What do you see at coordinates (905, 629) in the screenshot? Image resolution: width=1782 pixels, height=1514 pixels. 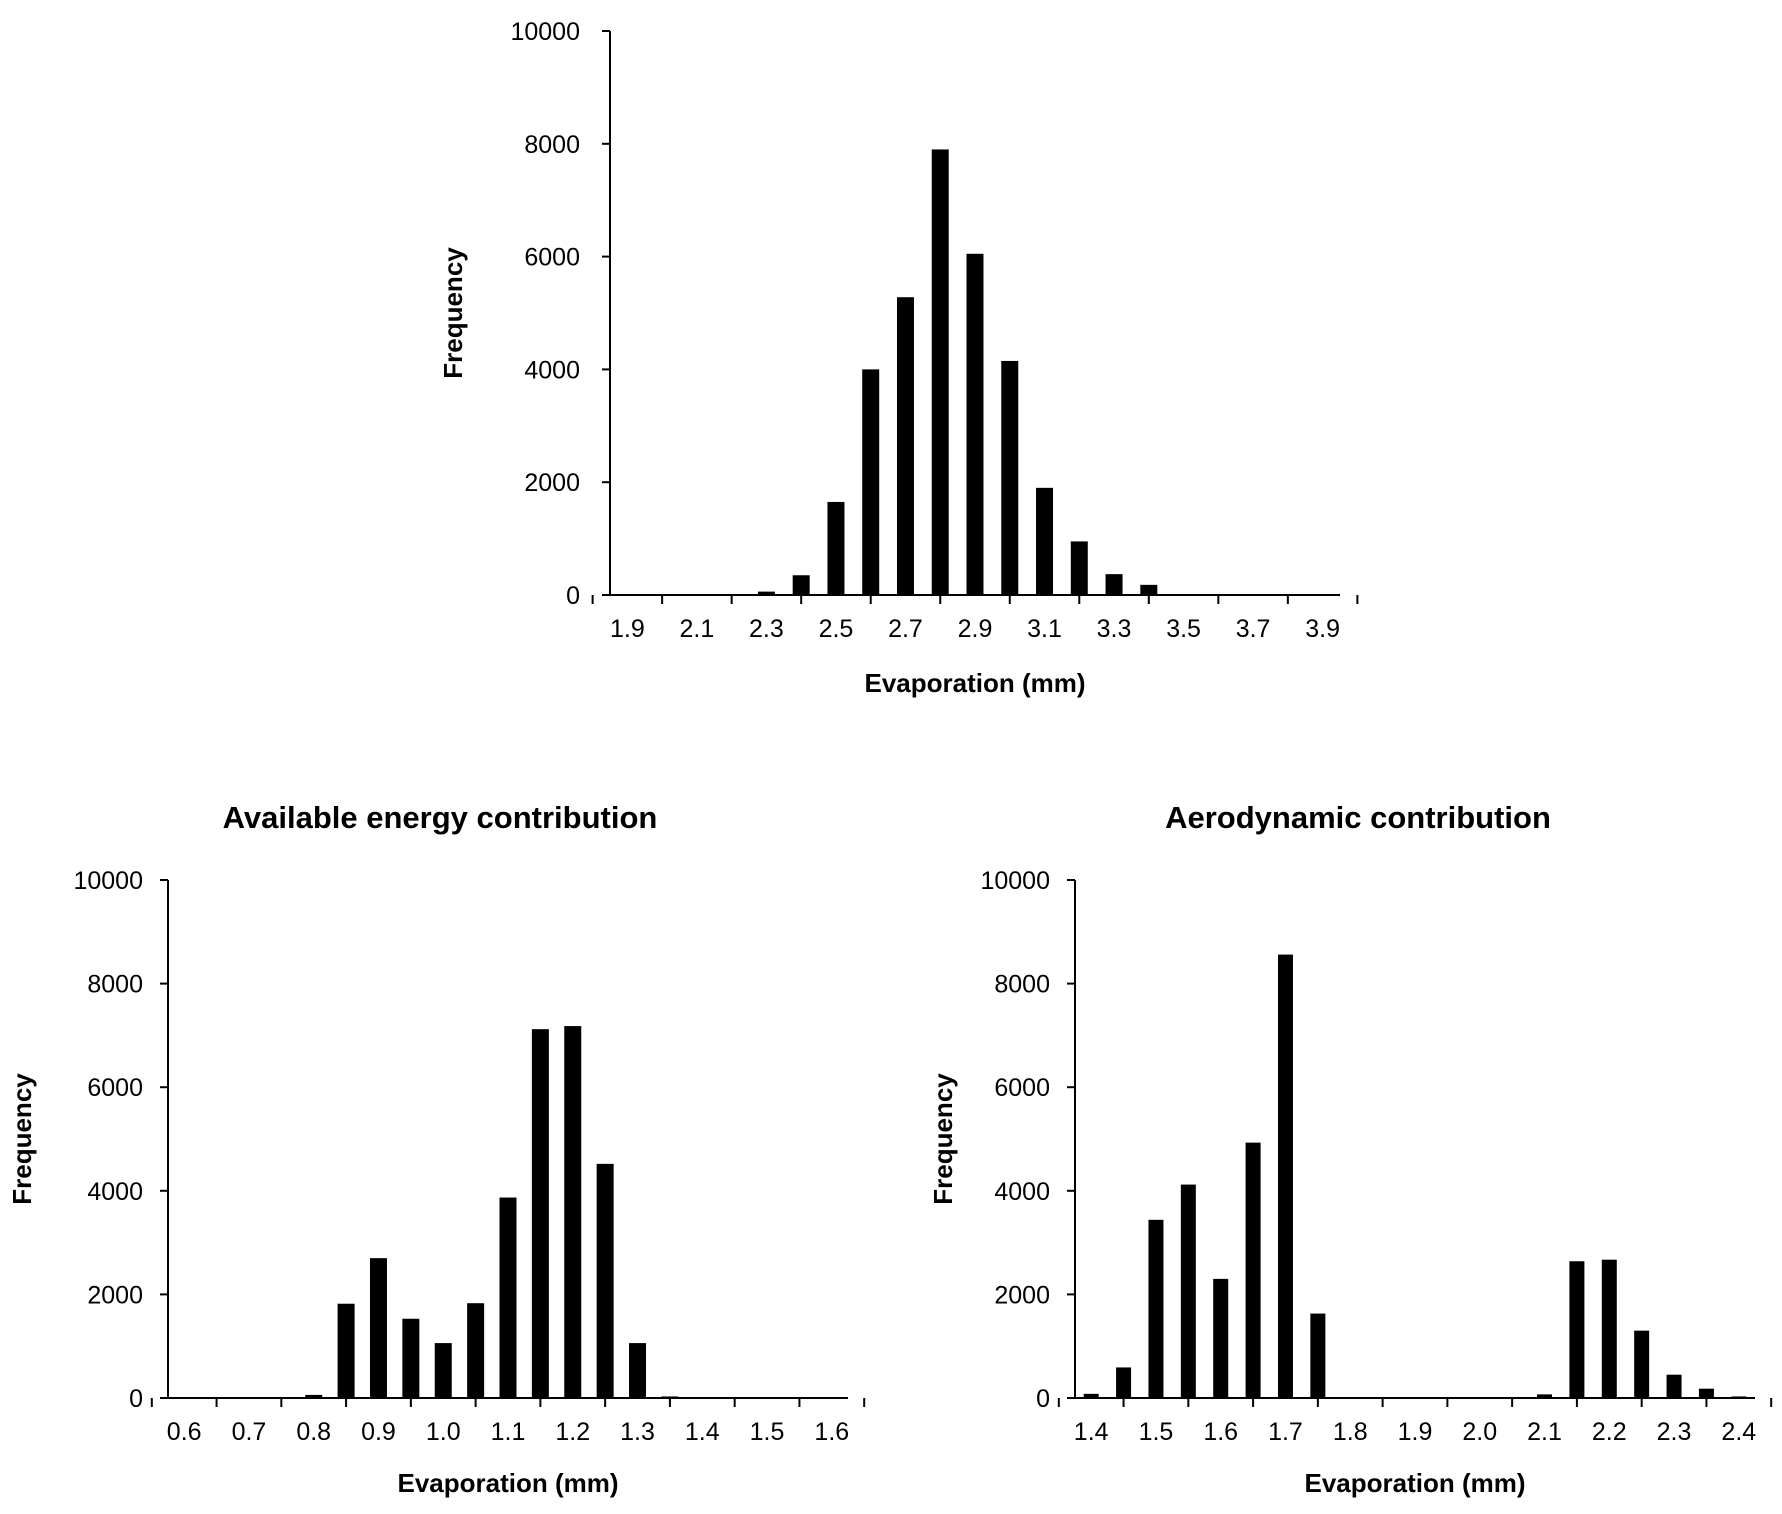 I see `x-tick-label: 2.7` at bounding box center [905, 629].